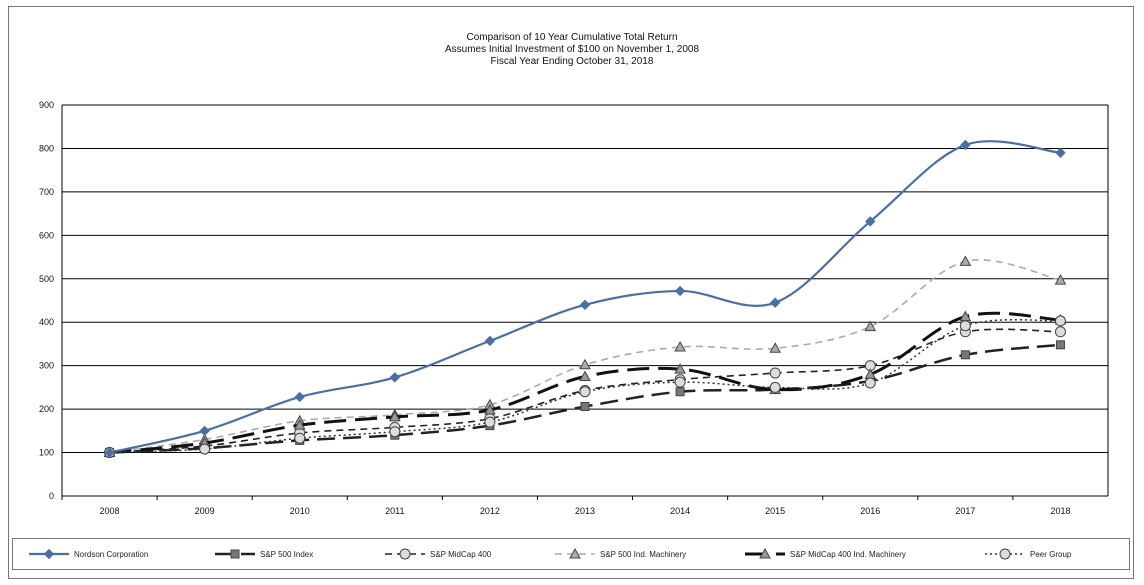  What do you see at coordinates (643, 554) in the screenshot?
I see `legend-label: S&P 500 Ind. Machinery` at bounding box center [643, 554].